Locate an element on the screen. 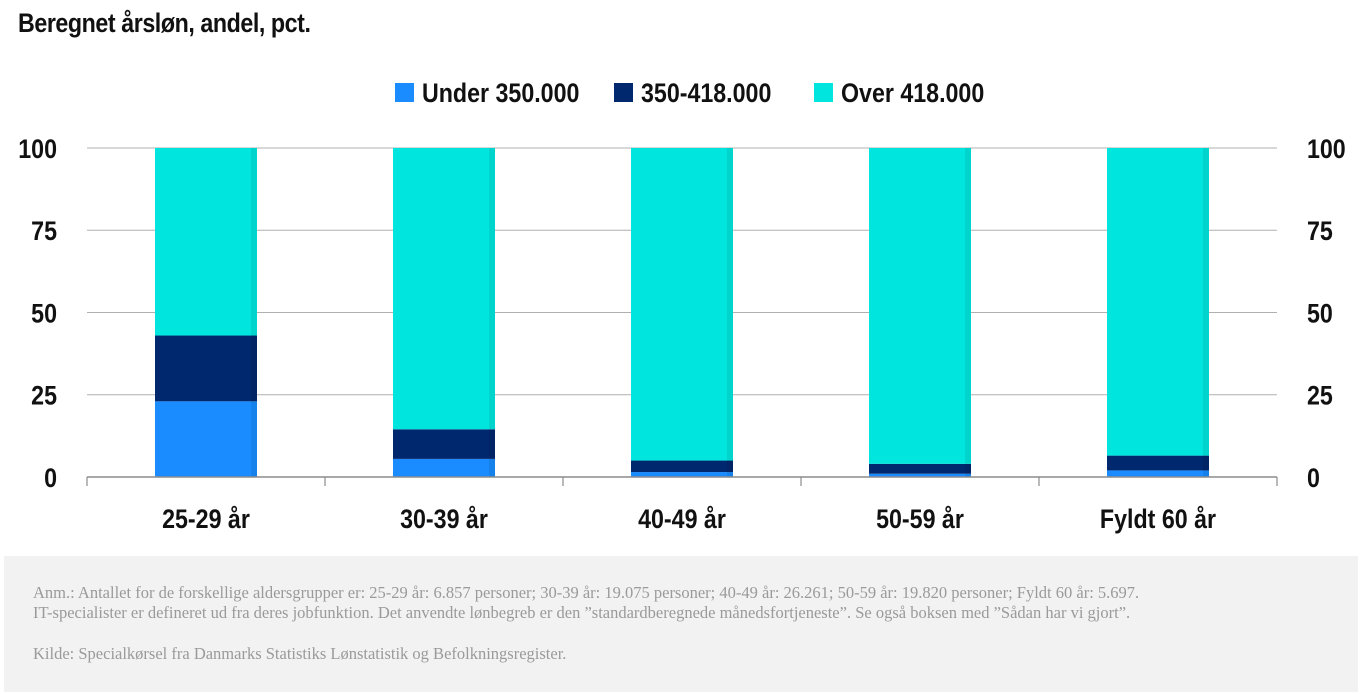  legend-item: Over 418.000 is located at coordinates (899, 93).